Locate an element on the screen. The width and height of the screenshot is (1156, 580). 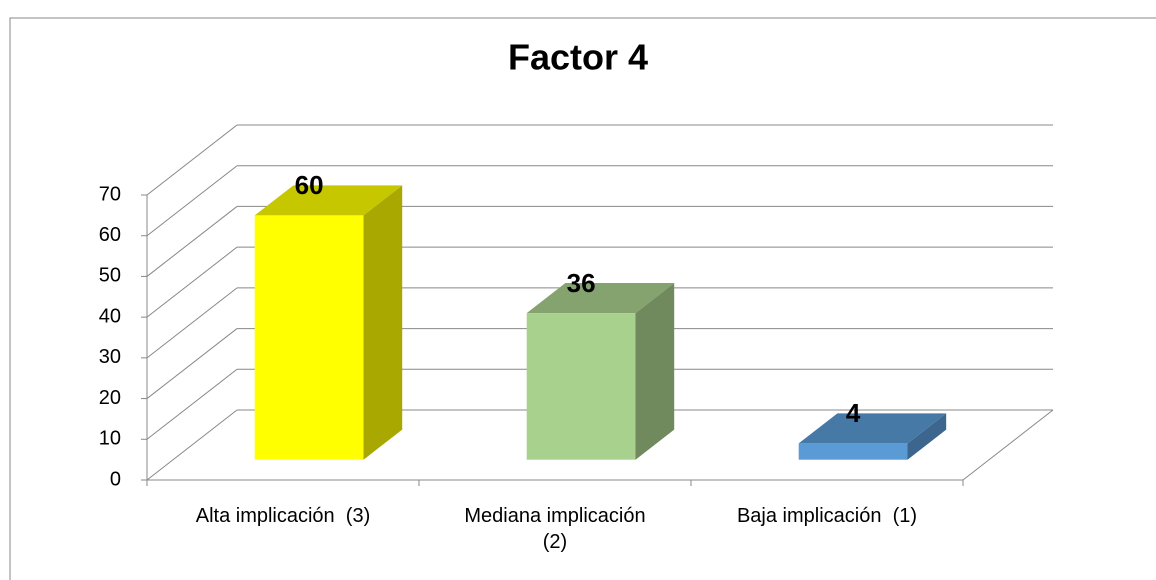
y-tick-label: 20 is located at coordinates (110, 398).